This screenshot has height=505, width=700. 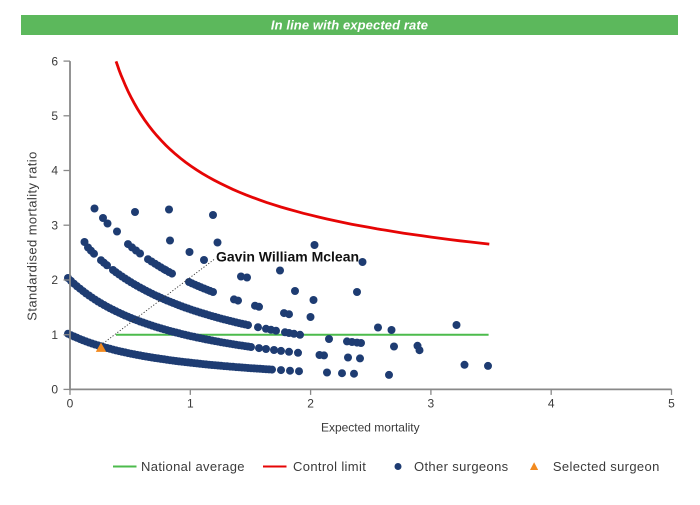 What do you see at coordinates (370, 428) in the screenshot?
I see `svg-text: Expected mortality` at bounding box center [370, 428].